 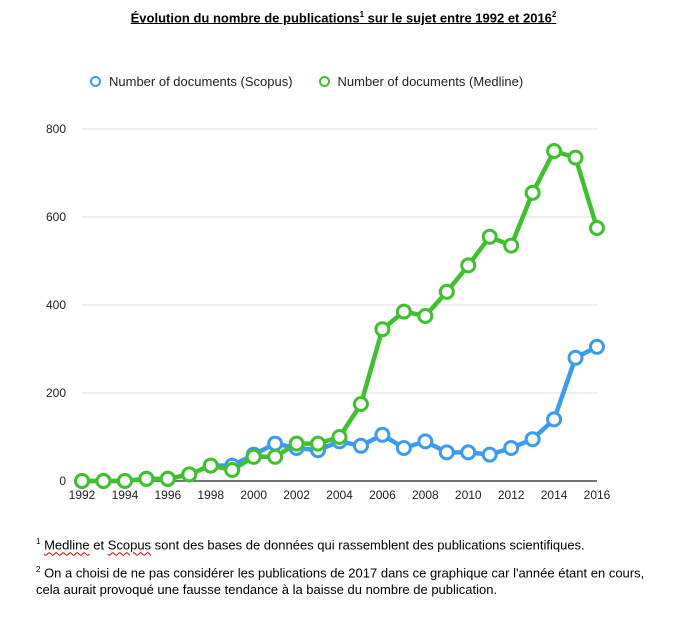 I want to click on legend-marker-medline, so click(x=324, y=81).